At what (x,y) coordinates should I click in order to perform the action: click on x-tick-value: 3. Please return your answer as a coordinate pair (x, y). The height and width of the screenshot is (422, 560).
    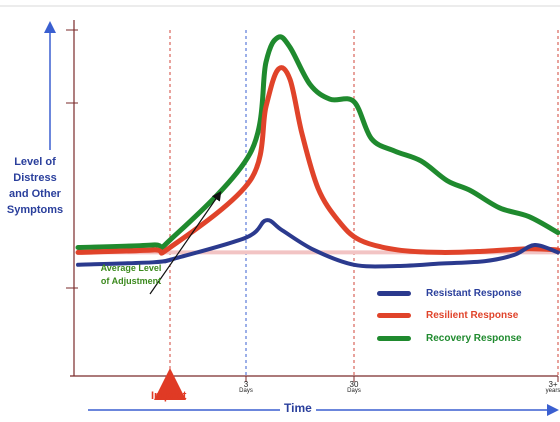
    Looking at the image, I should click on (246, 384).